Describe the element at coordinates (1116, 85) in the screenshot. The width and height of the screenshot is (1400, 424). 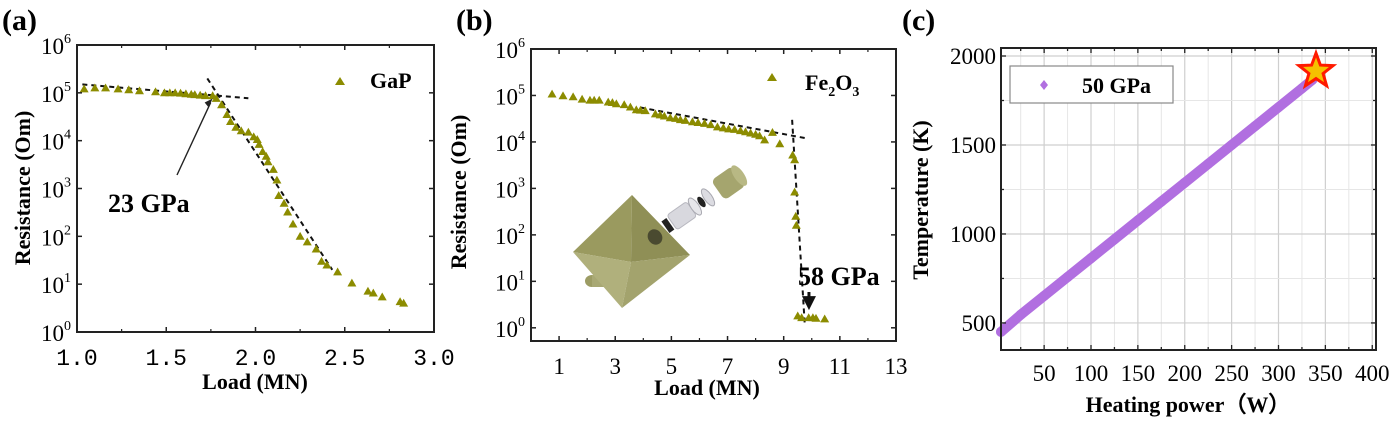
I see `panel-c-legend-label: 50 GPa` at that location.